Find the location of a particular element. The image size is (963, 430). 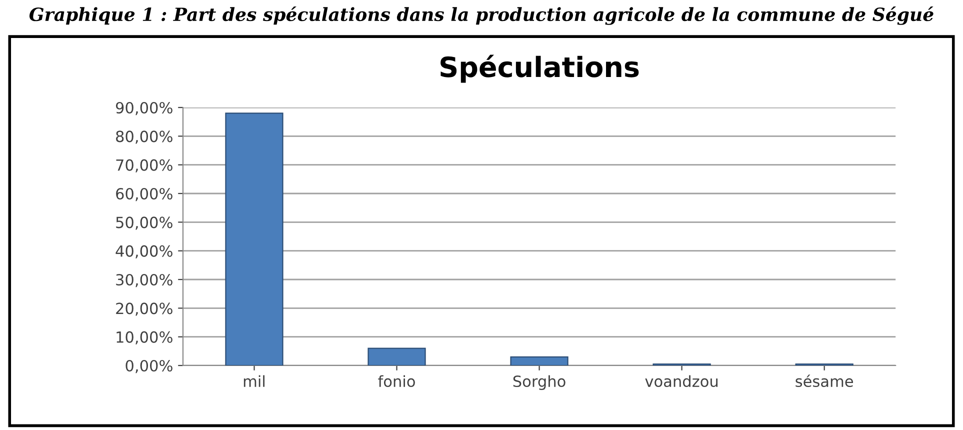

chart-title: Spéculations is located at coordinates (539, 68).